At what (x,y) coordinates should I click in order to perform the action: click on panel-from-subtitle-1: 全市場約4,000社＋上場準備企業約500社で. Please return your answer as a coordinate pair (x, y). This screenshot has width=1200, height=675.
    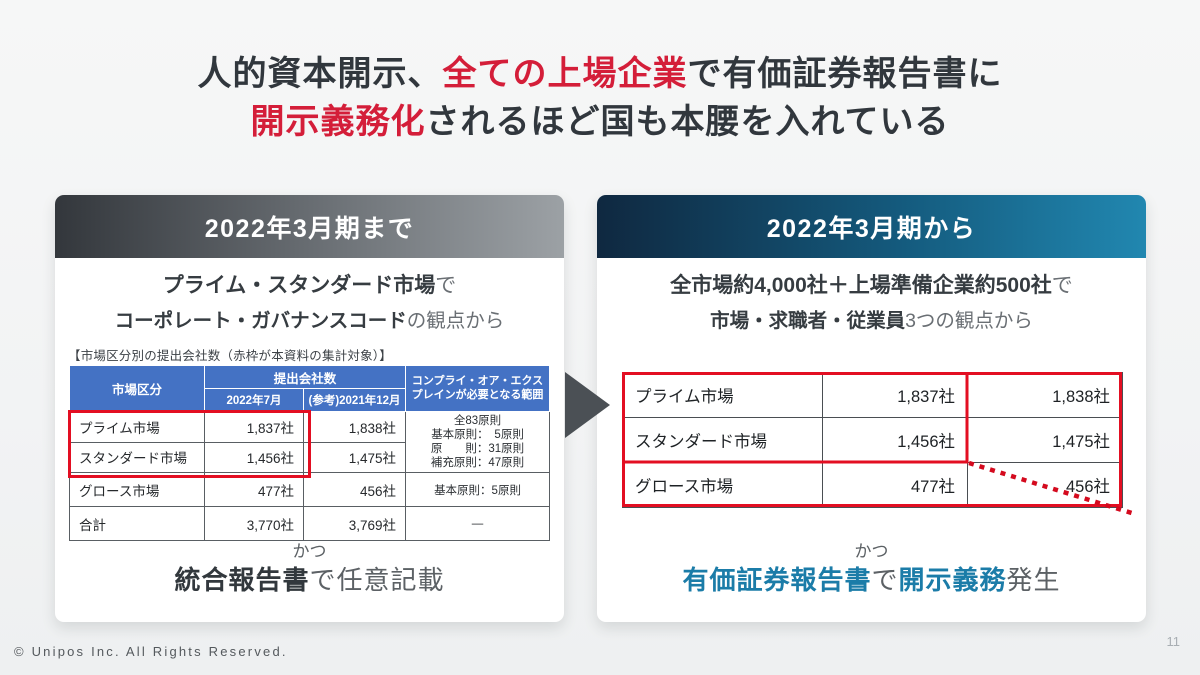
    Looking at the image, I should click on (871, 285).